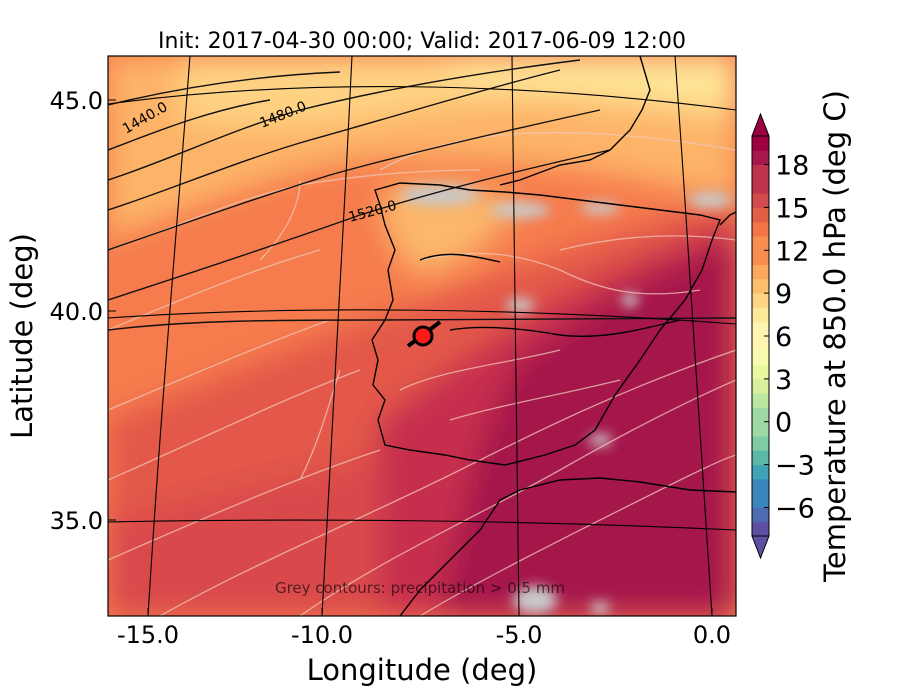  Describe the element at coordinates (148, 635) in the screenshot. I see `x-tick-label: -15.0` at that location.